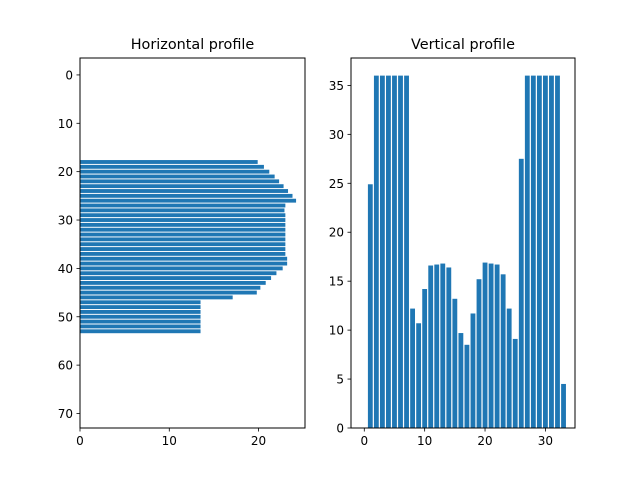 This screenshot has height=480, width=640. Describe the element at coordinates (463, 45) in the screenshot. I see `vertical-profile-title: Vertical profile` at that location.